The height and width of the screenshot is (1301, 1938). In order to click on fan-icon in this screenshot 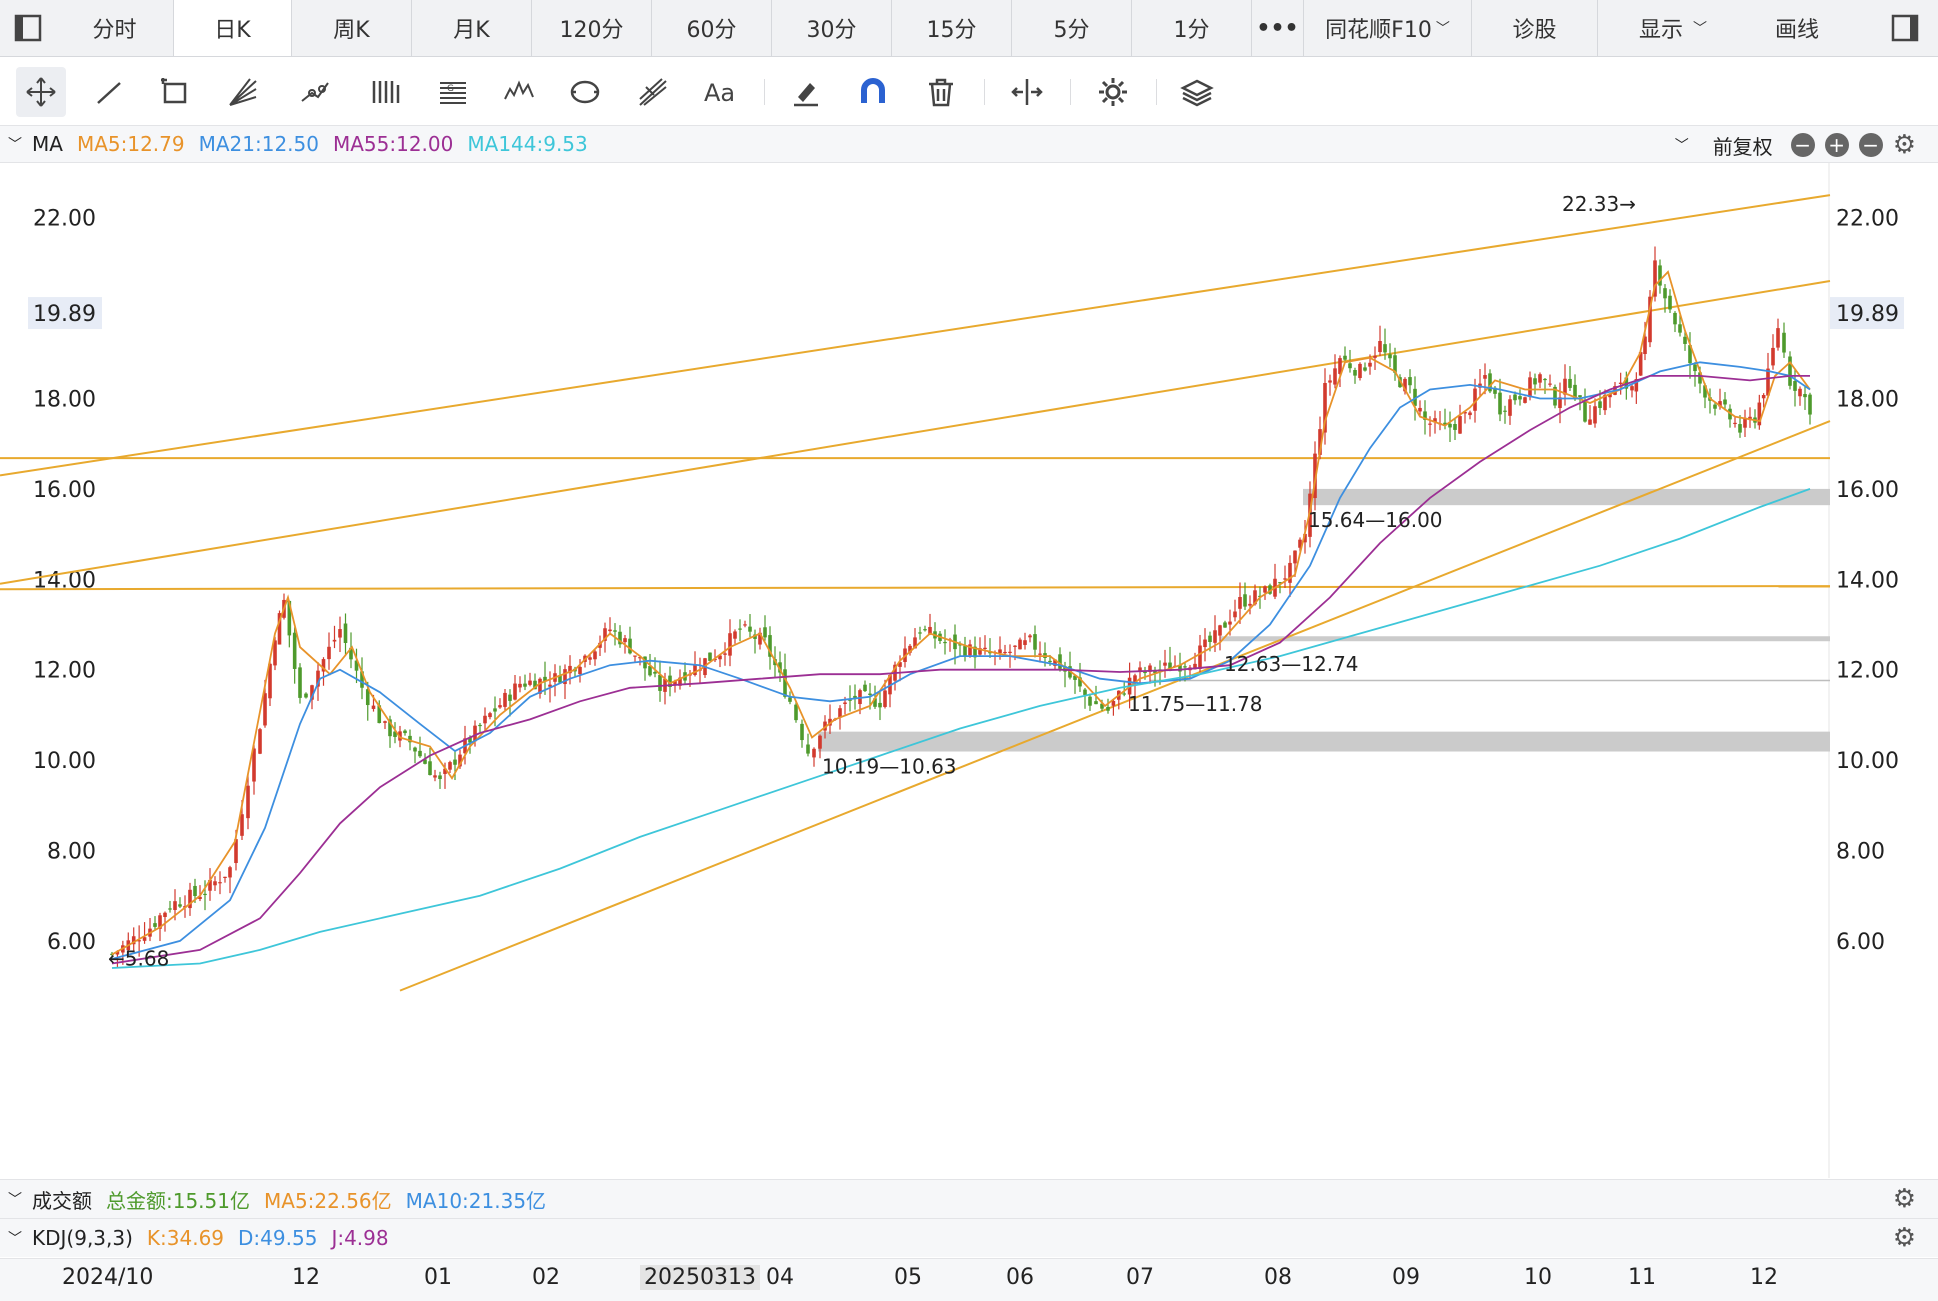, I will do `click(243, 92)`.